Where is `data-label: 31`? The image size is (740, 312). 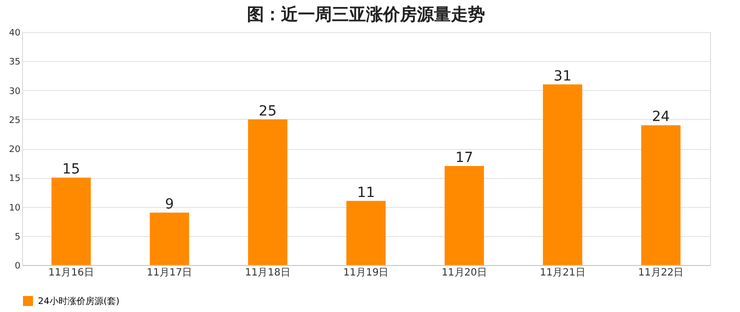 data-label: 31 is located at coordinates (563, 76).